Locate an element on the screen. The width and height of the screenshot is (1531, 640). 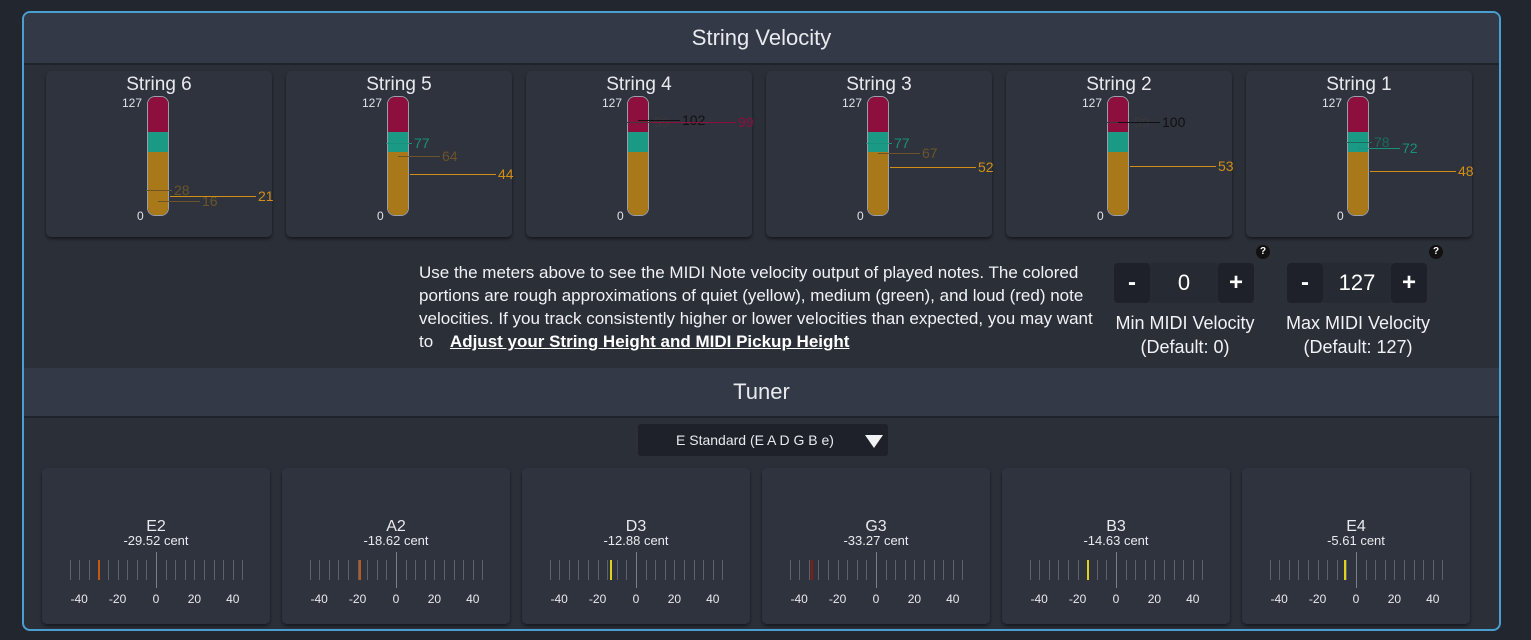
velocity-marks: 77 64 44 is located at coordinates (400, 154).